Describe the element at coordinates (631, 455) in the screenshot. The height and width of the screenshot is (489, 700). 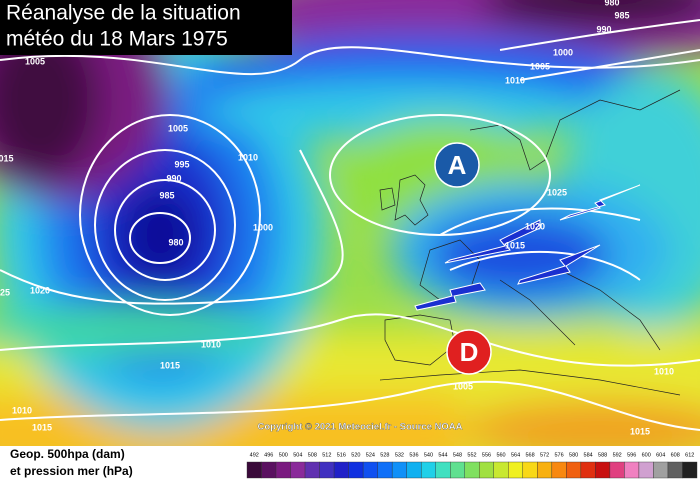
I see `scale-label: 596` at that location.